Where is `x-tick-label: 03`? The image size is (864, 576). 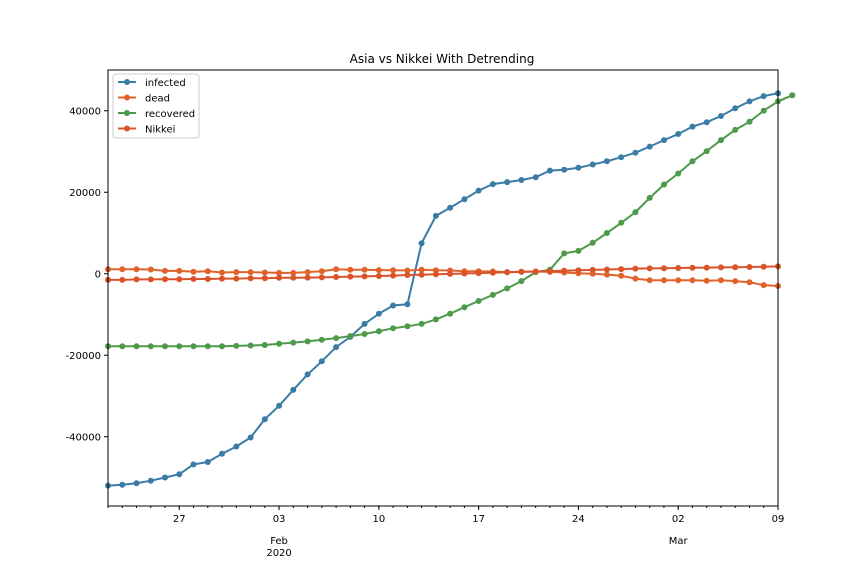 x-tick-label: 03 is located at coordinates (279, 519).